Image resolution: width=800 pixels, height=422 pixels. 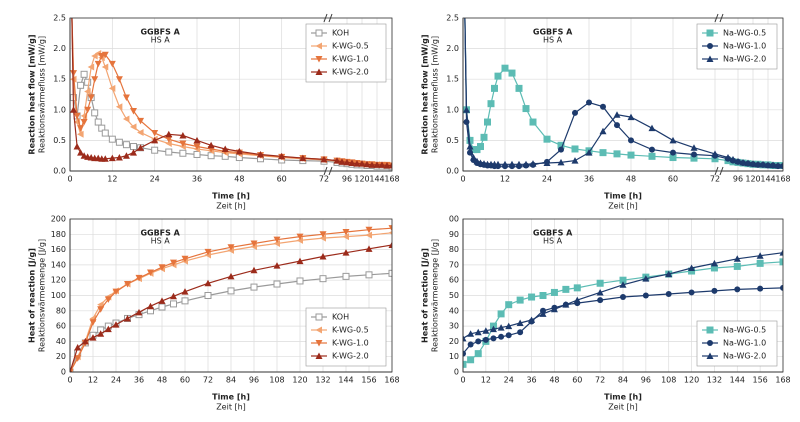 What do you see at coordinates (350, 356) in the screenshot?
I see `legend-label: K-WG-2.0` at bounding box center [350, 356].